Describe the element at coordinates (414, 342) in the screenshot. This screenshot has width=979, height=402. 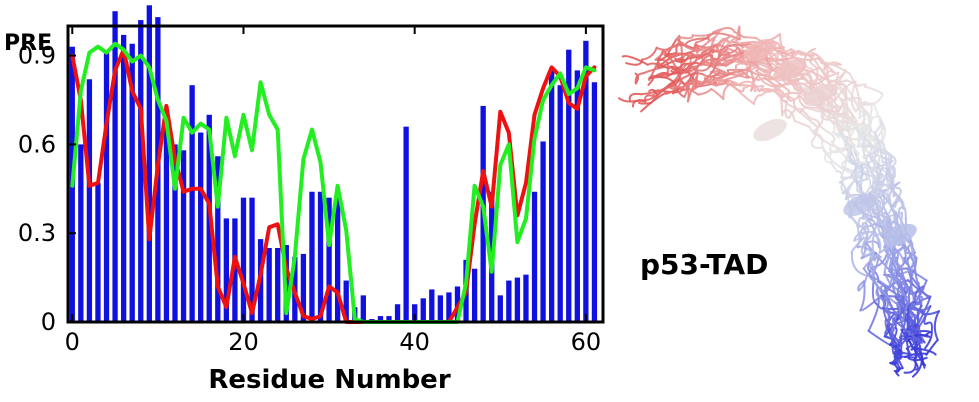
I see `x-tick-label: 40` at that location.